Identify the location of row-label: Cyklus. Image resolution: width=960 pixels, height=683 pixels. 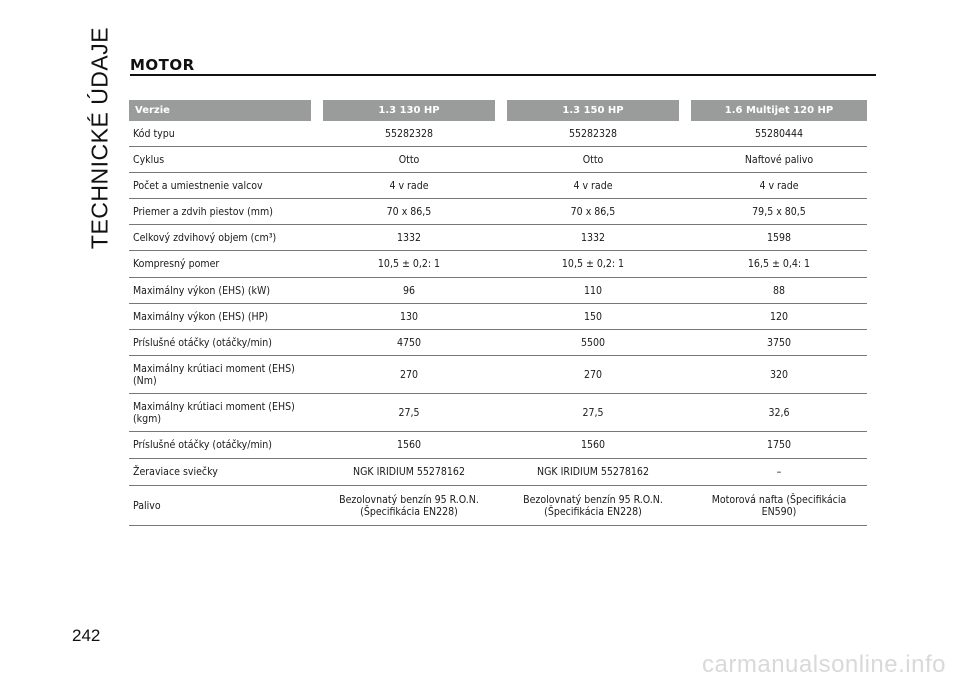
(220, 160).